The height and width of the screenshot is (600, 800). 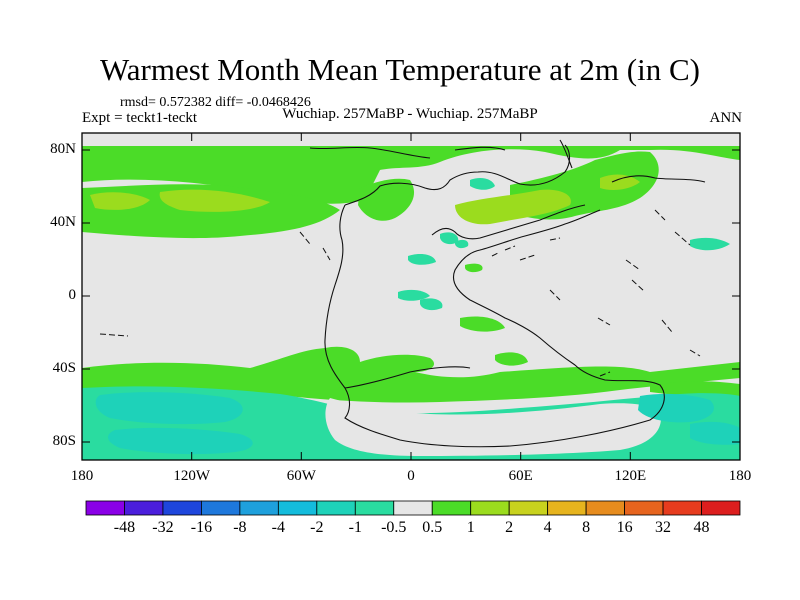 I want to click on colorbar-label: 8, so click(x=586, y=527).